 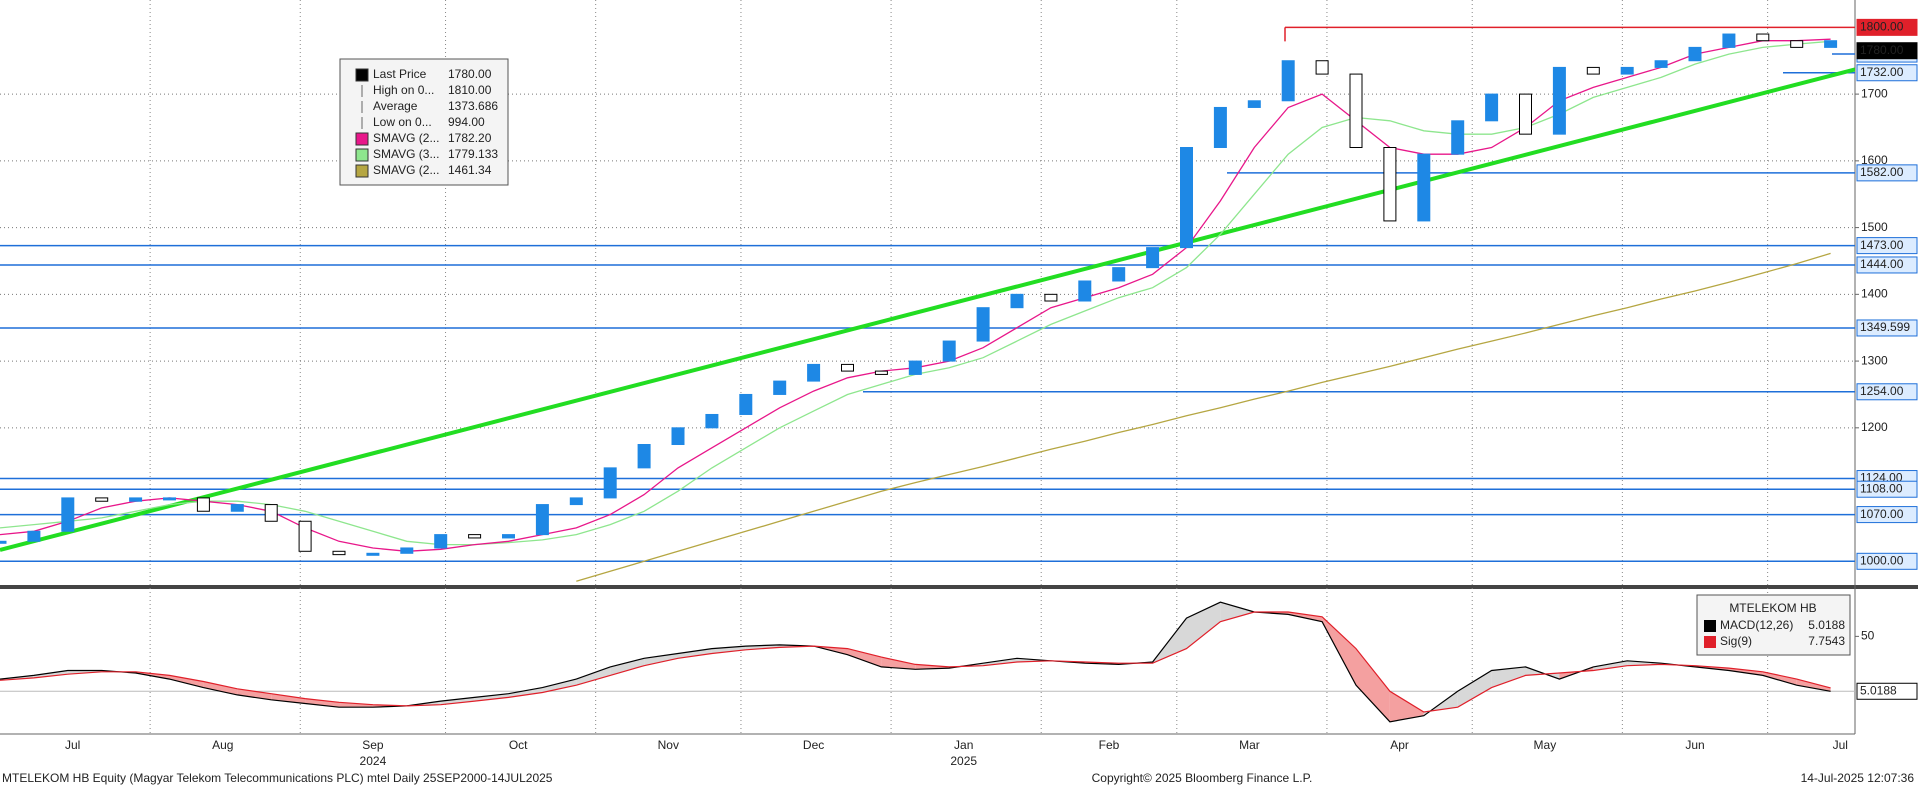 What do you see at coordinates (1874, 160) in the screenshot?
I see `y-tick-label: 1600` at bounding box center [1874, 160].